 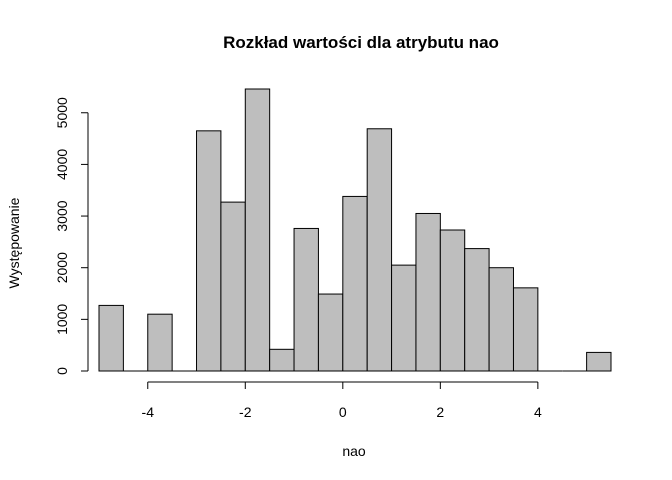 I want to click on y-tick-label: 5000, so click(x=62, y=112).